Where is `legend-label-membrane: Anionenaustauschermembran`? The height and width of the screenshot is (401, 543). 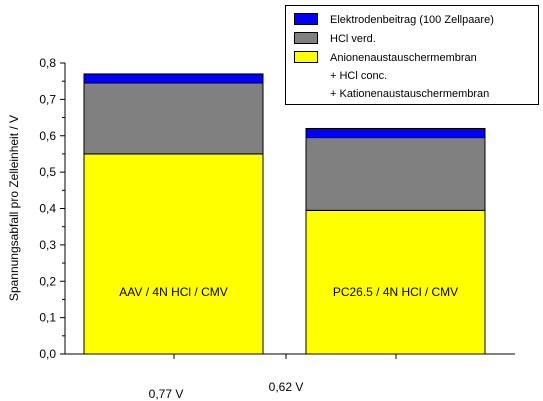
legend-label-membrane: Anionenaustauschermembran is located at coordinates (403, 58).